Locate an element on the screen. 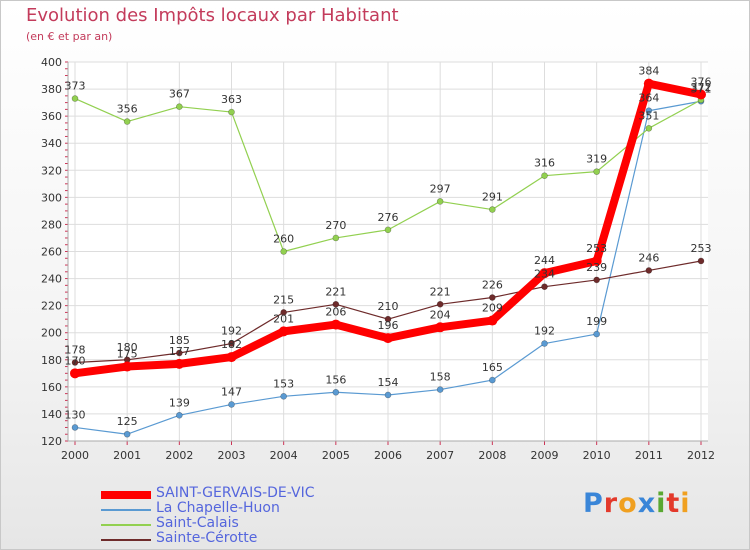  y-tick-label: 220 is located at coordinates (51, 306).